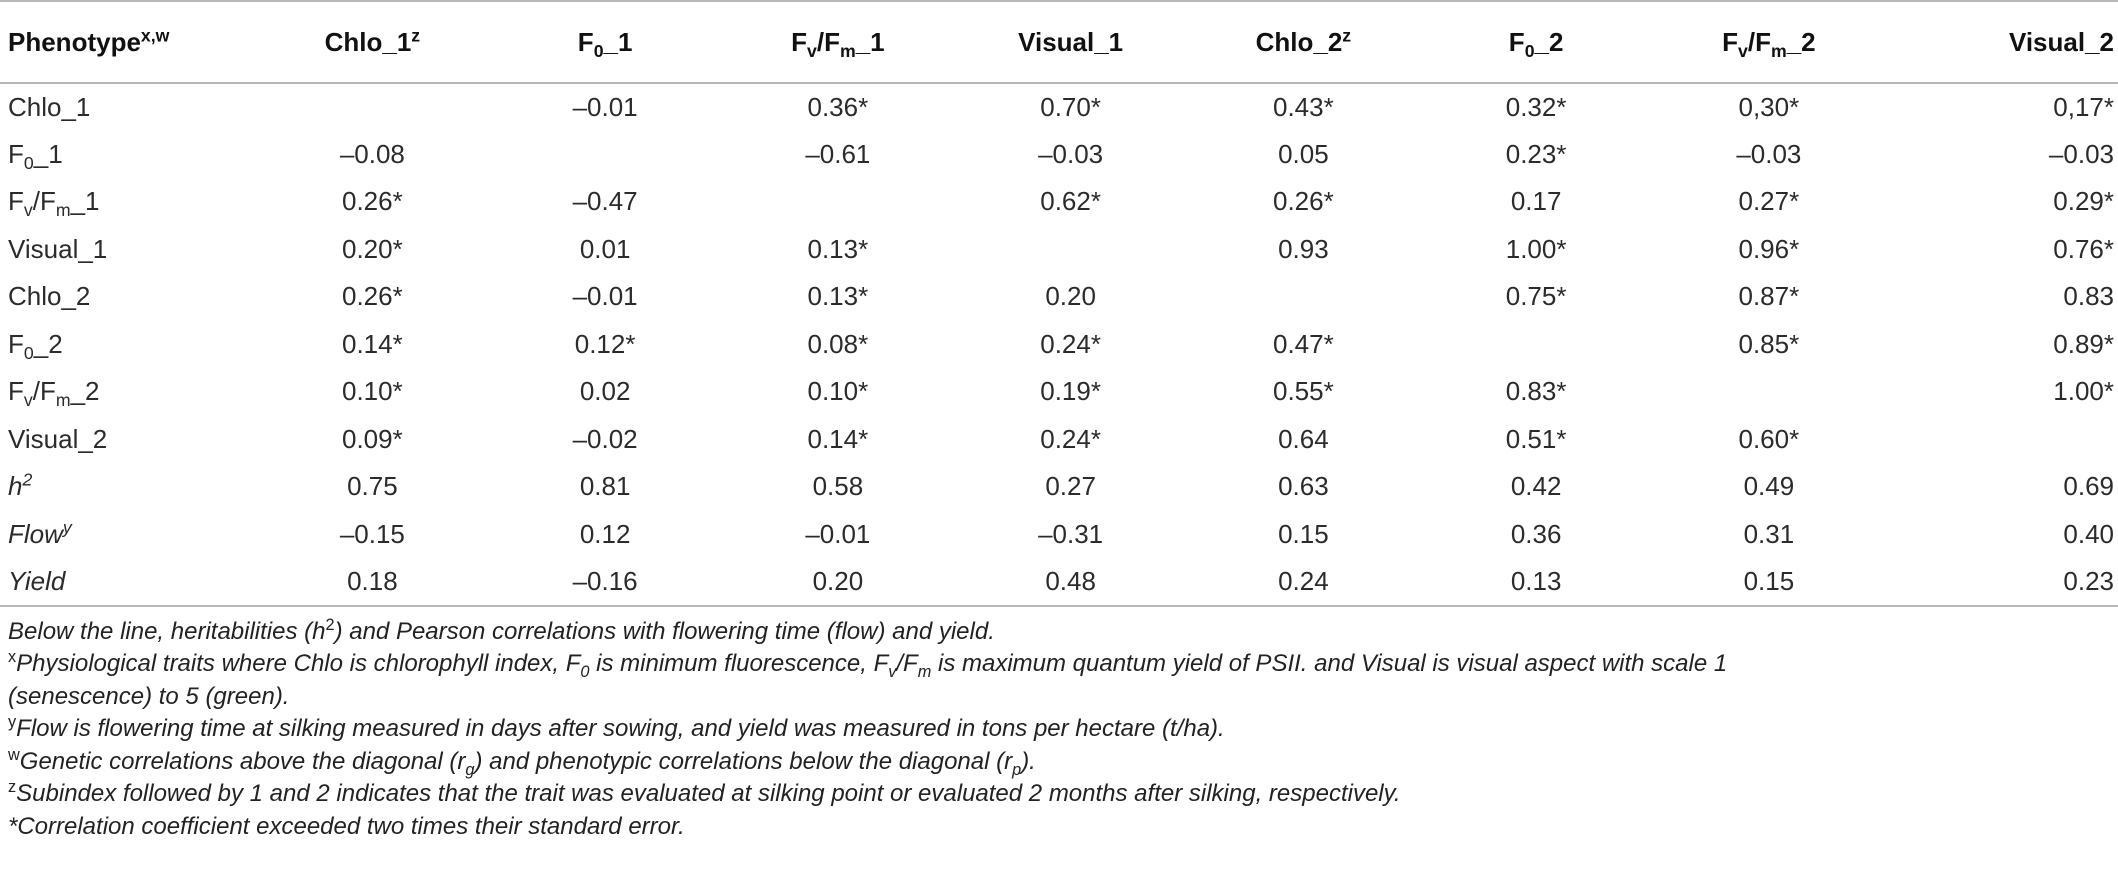 Image resolution: width=2118 pixels, height=895 pixels. Describe the element at coordinates (838, 486) in the screenshot. I see `table-cell: 0.58` at that location.